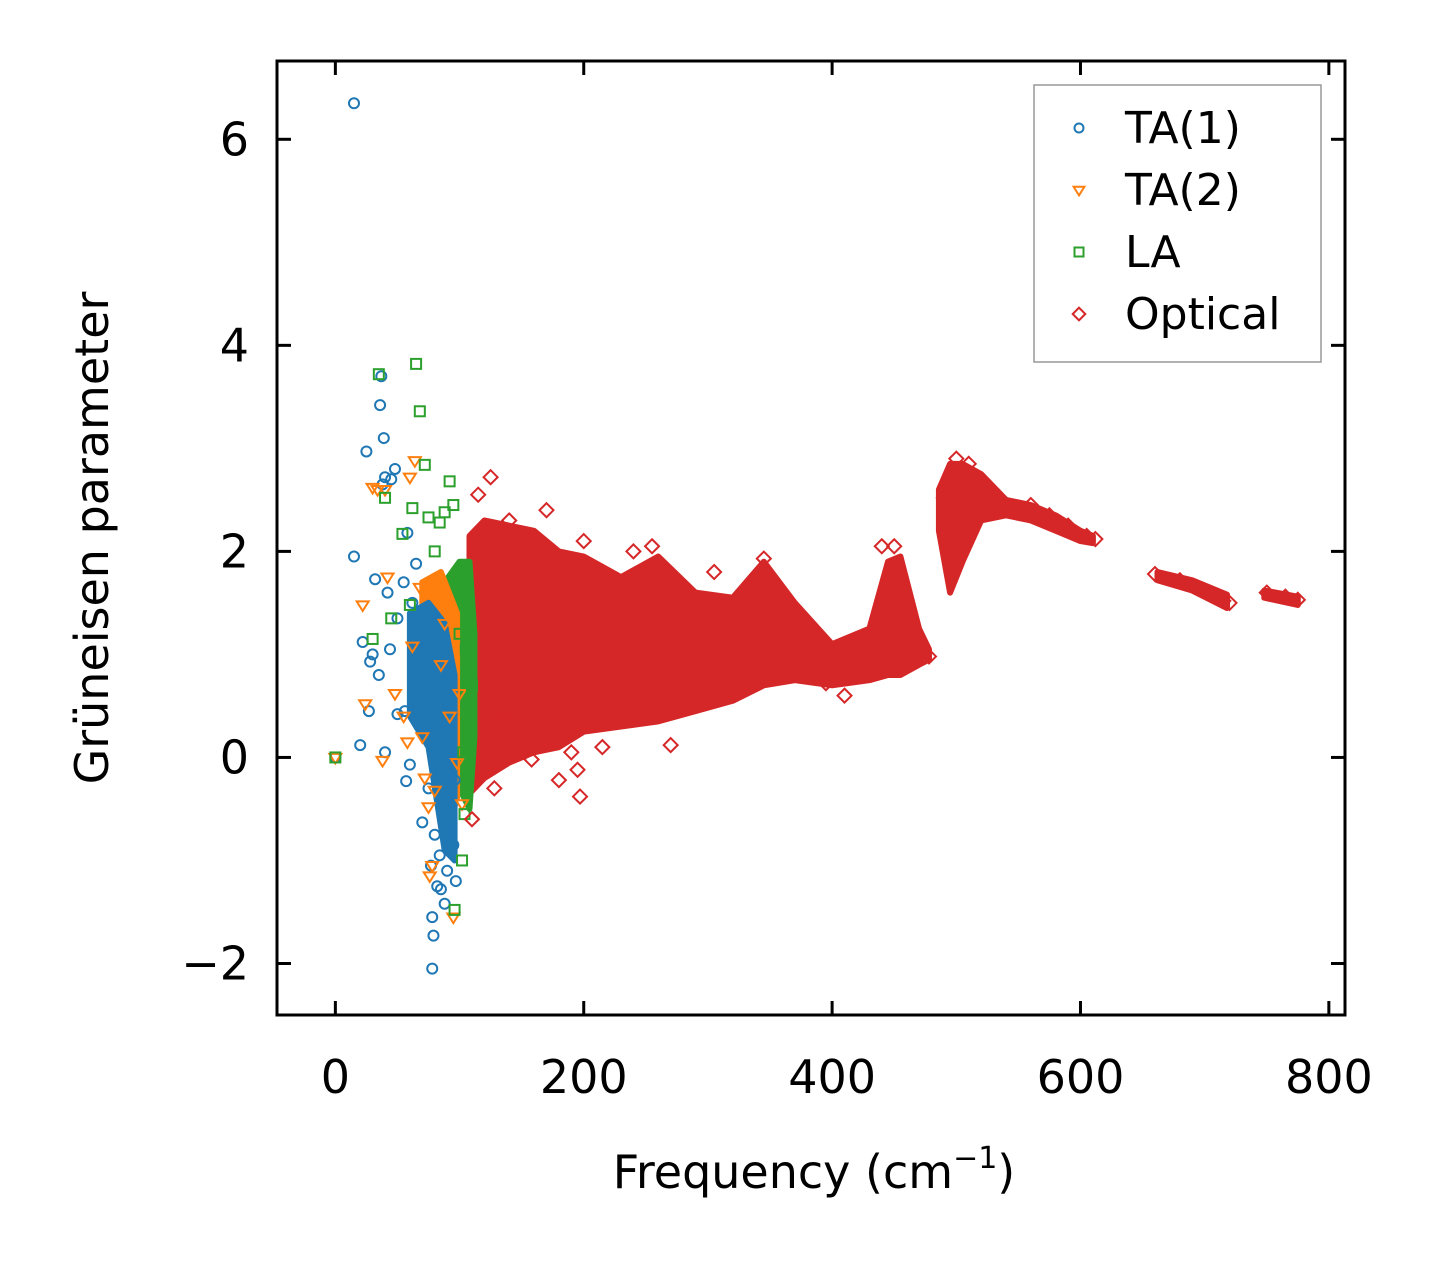 Image resolution: width=1446 pixels, height=1264 pixels. I want to click on optical-cloud-upper, so click(1015, 528).